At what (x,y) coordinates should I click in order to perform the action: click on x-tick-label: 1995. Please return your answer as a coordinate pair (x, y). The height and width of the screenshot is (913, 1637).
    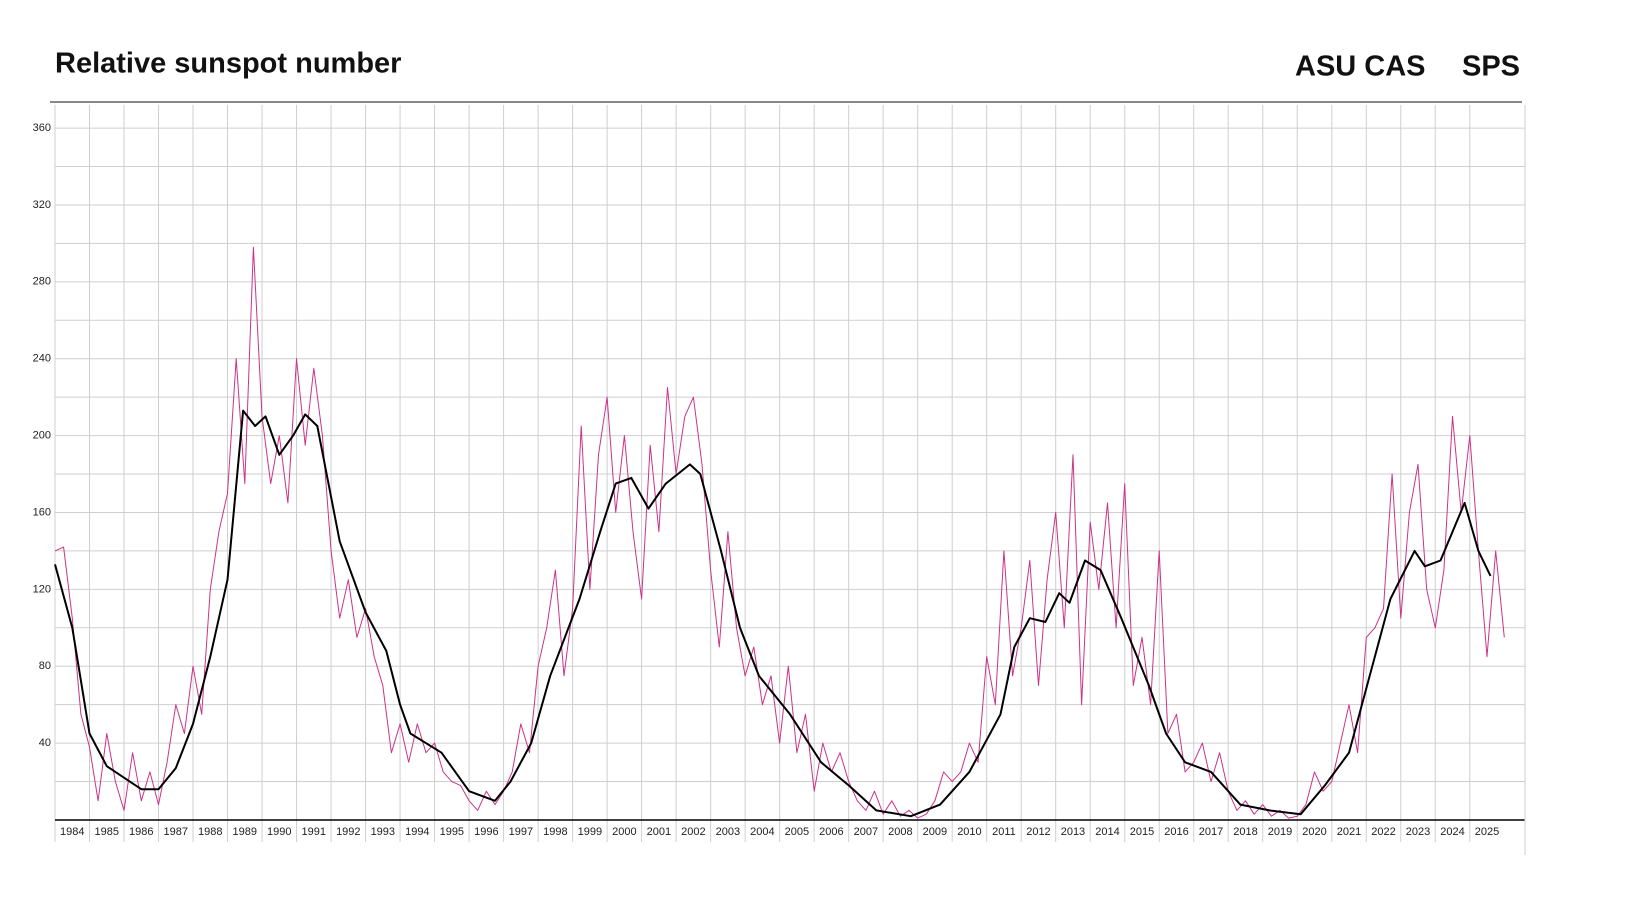
    Looking at the image, I should click on (452, 832).